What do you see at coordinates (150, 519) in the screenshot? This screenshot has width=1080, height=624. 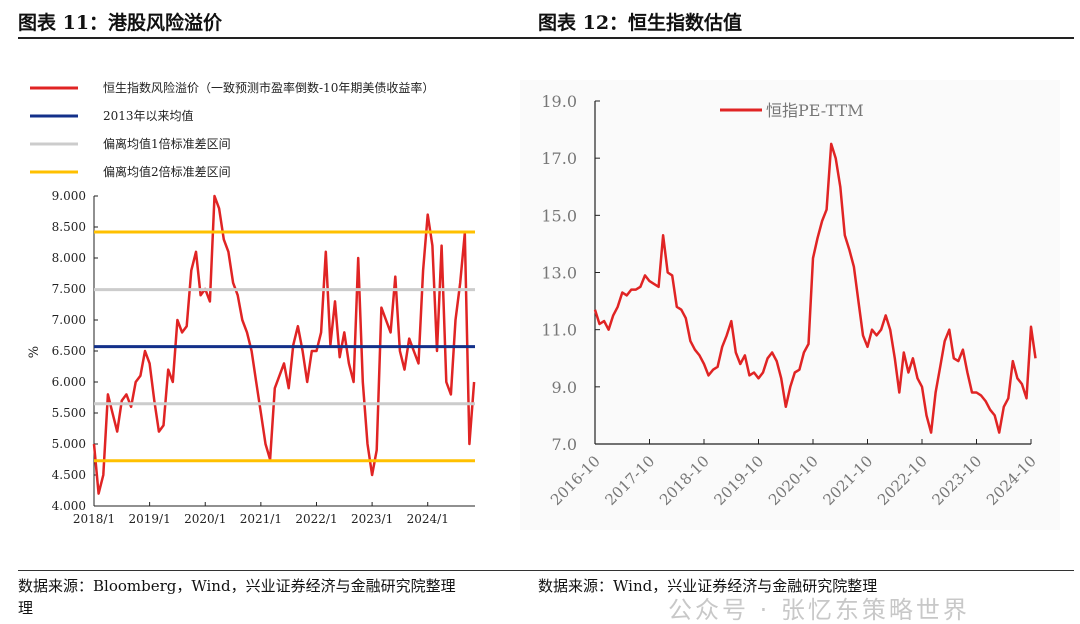 I see `x-tick-label: 2019/1` at bounding box center [150, 519].